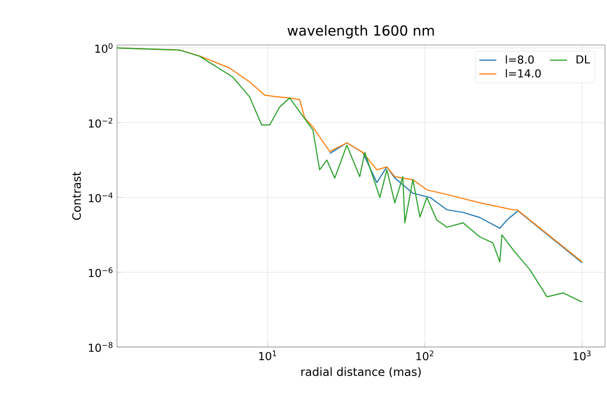 This screenshot has height=412, width=607. I want to click on x-tick-label: 10$^{1}$, so click(267, 355).